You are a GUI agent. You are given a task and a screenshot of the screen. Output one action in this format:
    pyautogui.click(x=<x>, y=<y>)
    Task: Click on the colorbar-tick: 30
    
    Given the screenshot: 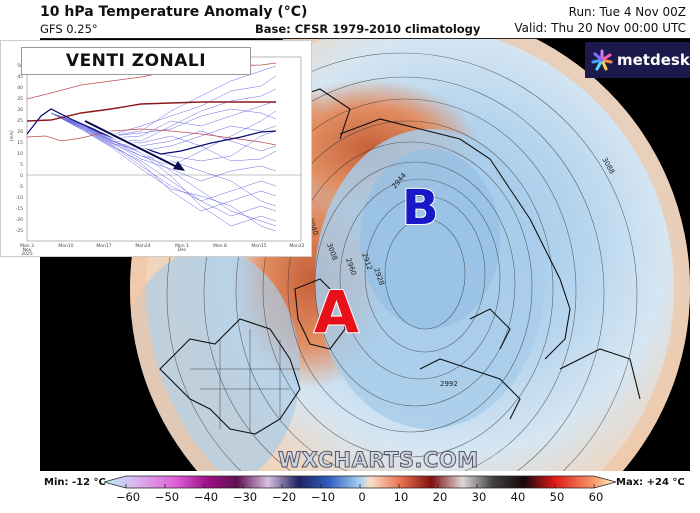 What is the action you would take?
    pyautogui.click(x=479, y=497)
    